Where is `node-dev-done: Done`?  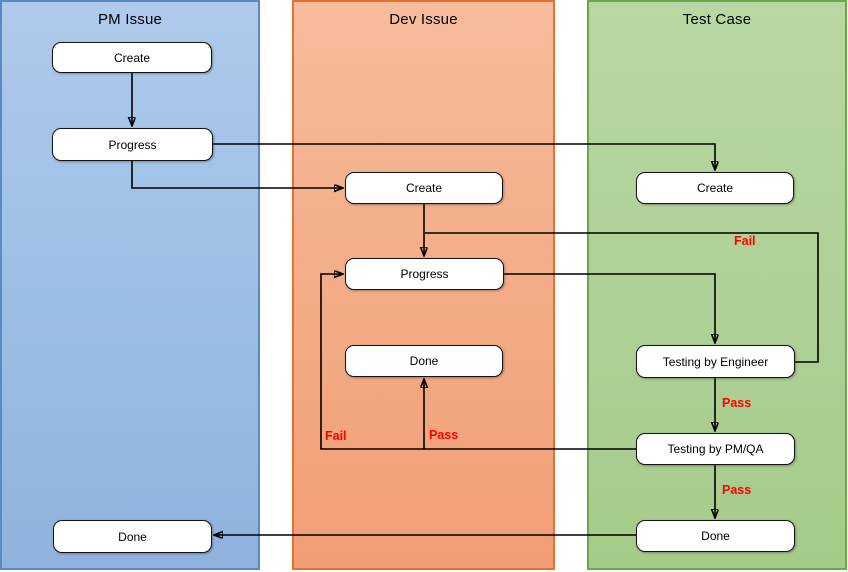 node-dev-done: Done is located at coordinates (424, 361).